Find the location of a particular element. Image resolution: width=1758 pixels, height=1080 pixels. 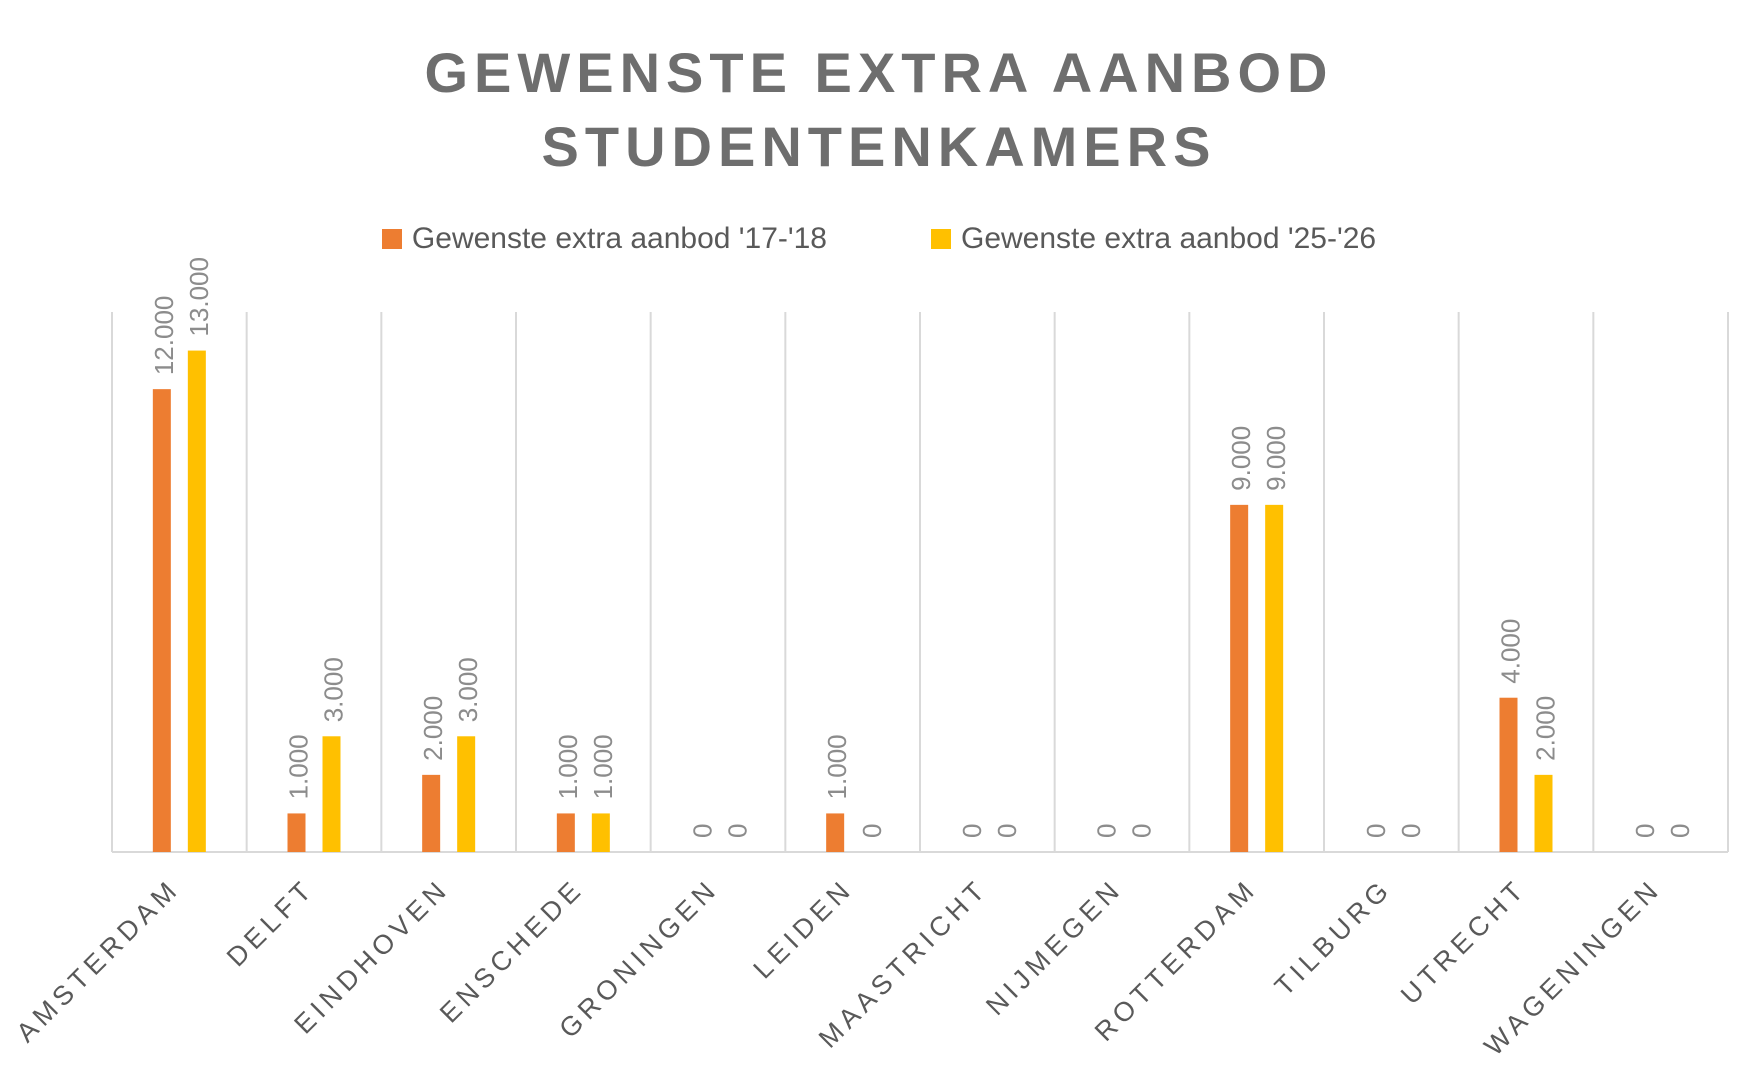

data-label-rotterdam-series-2: 9.000 is located at coordinates (1276, 458).